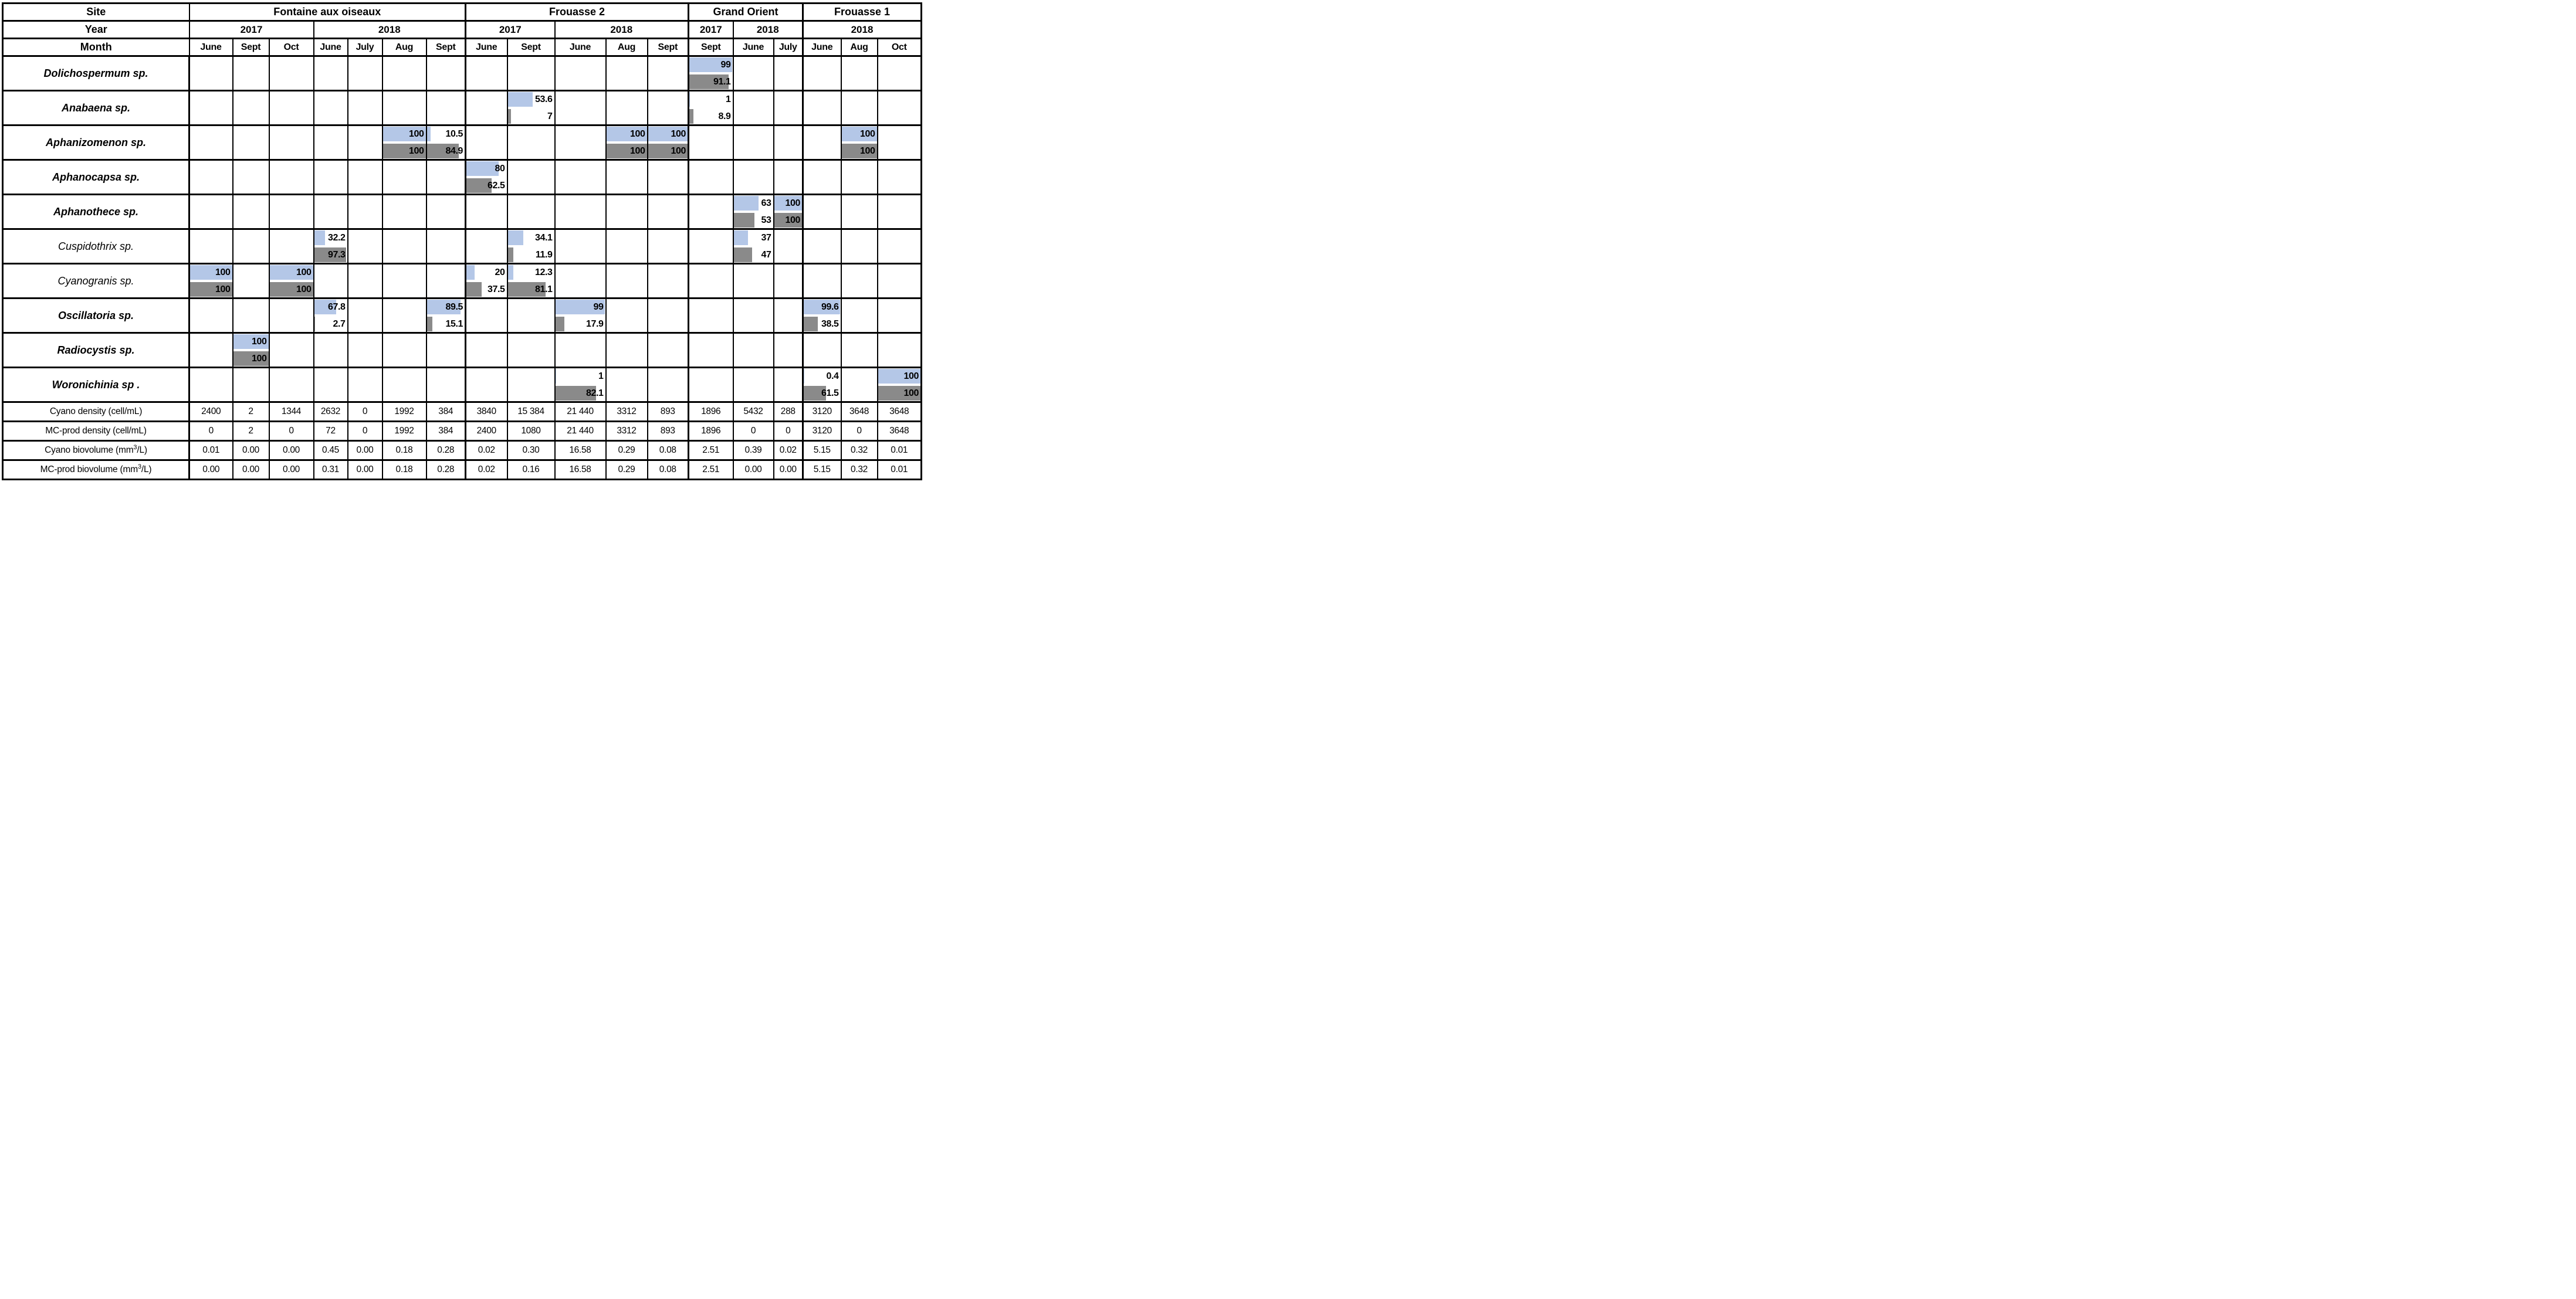  I want to click on abundance-bars: 100 100, so click(404, 142).